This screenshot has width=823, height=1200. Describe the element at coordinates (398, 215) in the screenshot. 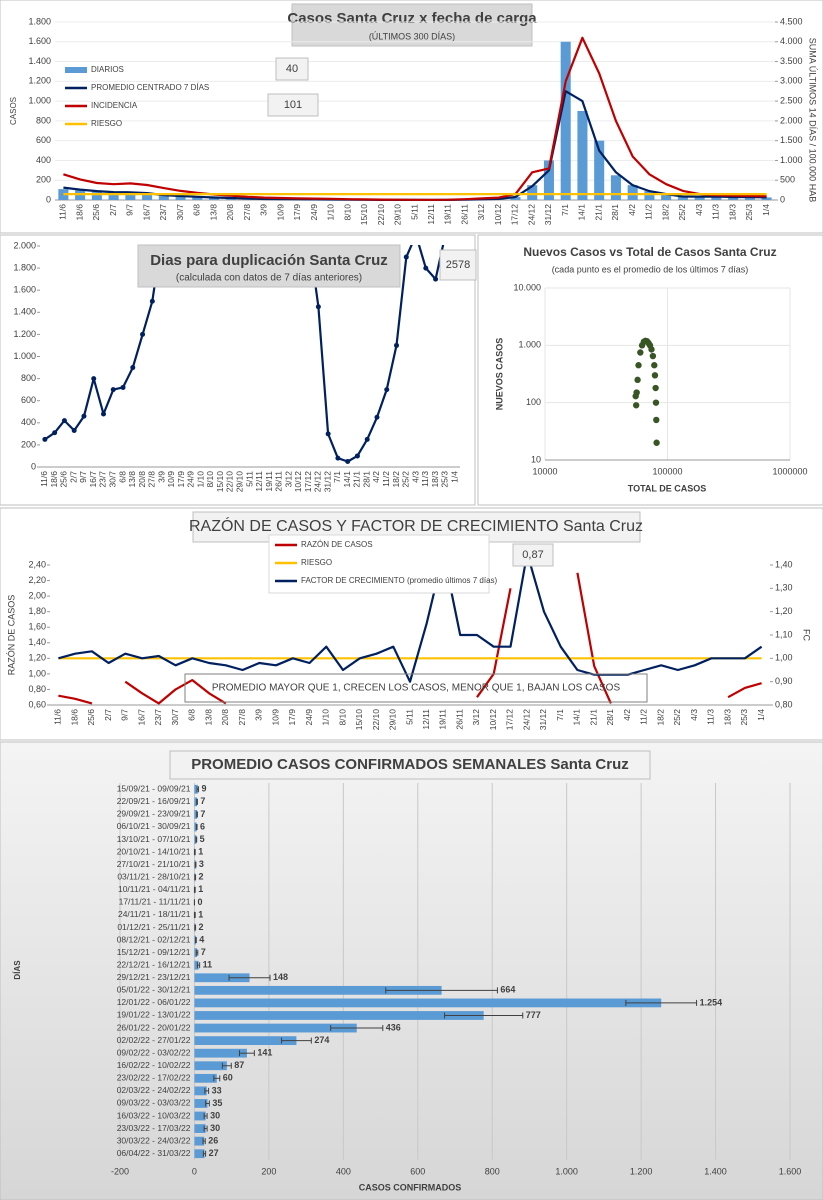

I see `x-tick-label: 29/10` at that location.